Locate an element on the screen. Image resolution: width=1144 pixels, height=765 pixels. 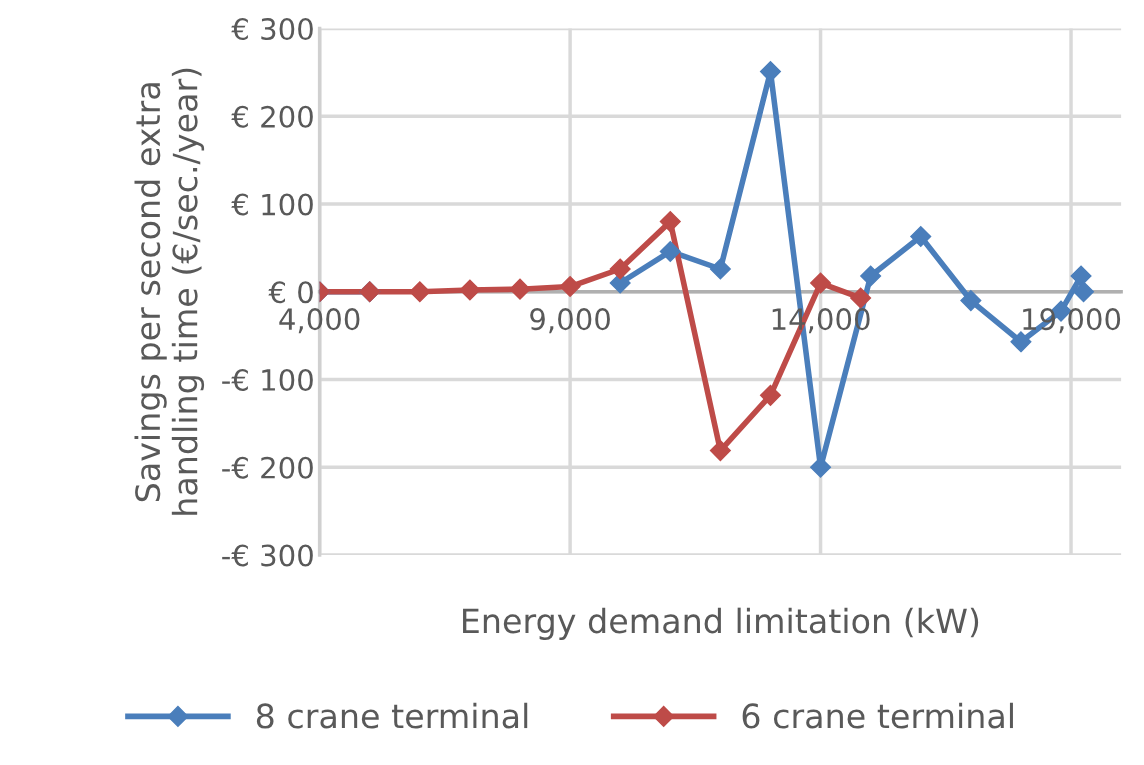
y-axis-title: Savings per second extra handling time (€/sec./year) is located at coordinates (169, 291).